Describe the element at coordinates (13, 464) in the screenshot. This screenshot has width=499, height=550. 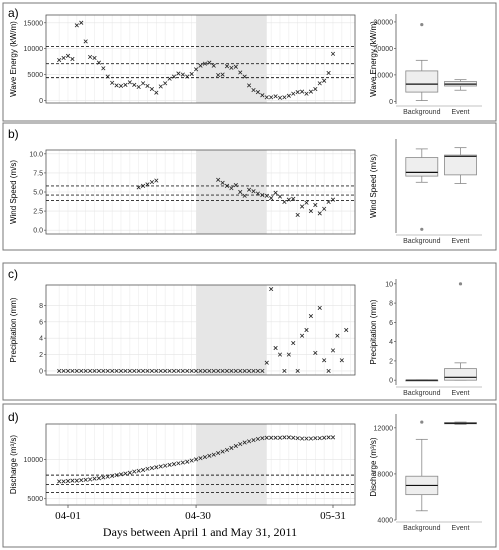
I see `y-axis-title: Discharge (m³/s)` at that location.